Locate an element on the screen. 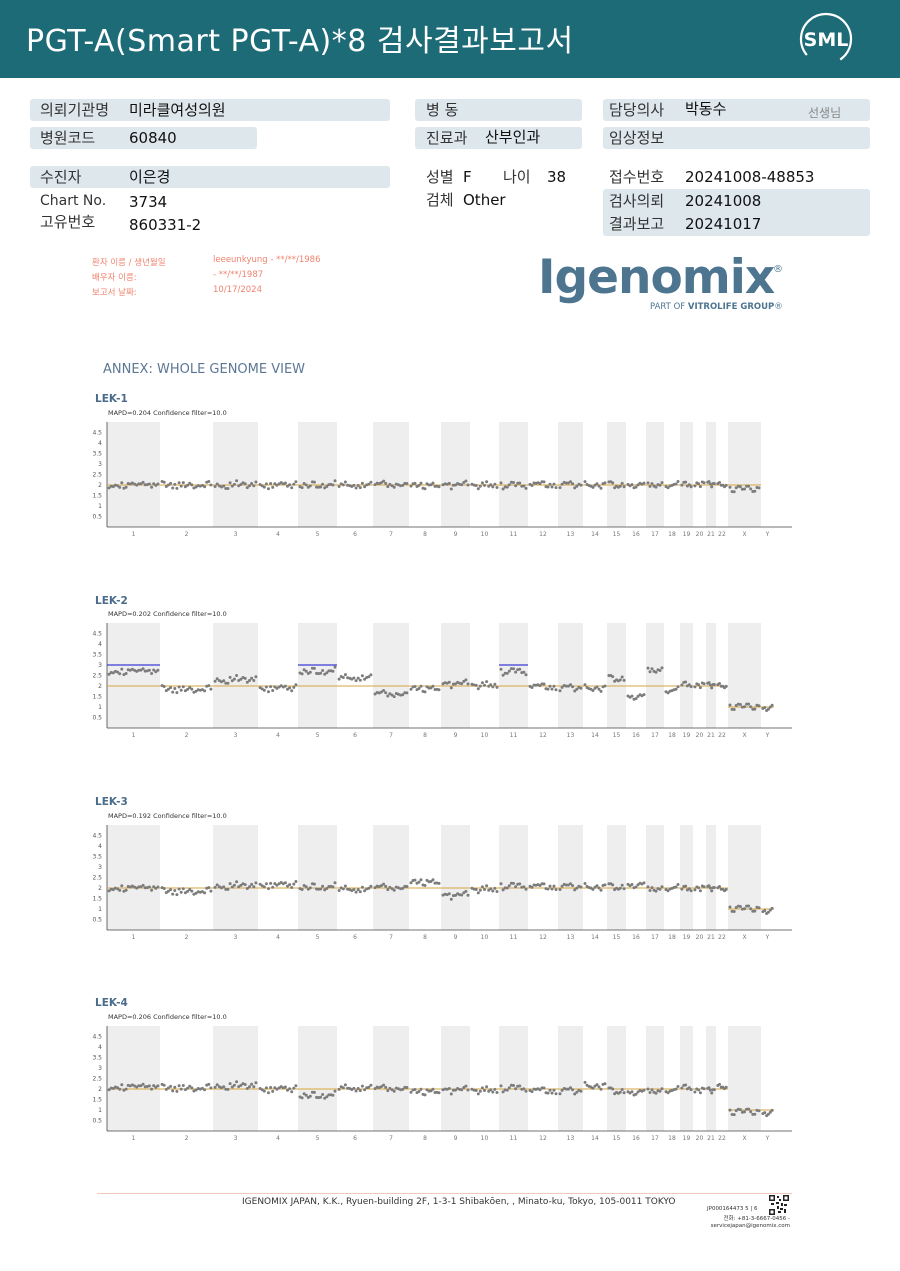 The height and width of the screenshot is (1271, 900). x-tick-label: 1 is located at coordinates (134, 937).